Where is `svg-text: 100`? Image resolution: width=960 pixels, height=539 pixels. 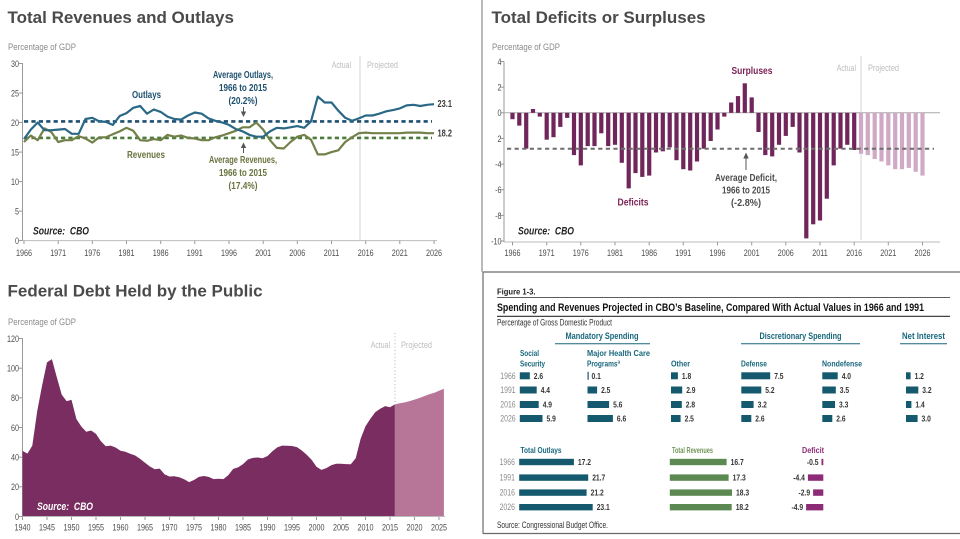
svg-text: 100 is located at coordinates (13, 369).